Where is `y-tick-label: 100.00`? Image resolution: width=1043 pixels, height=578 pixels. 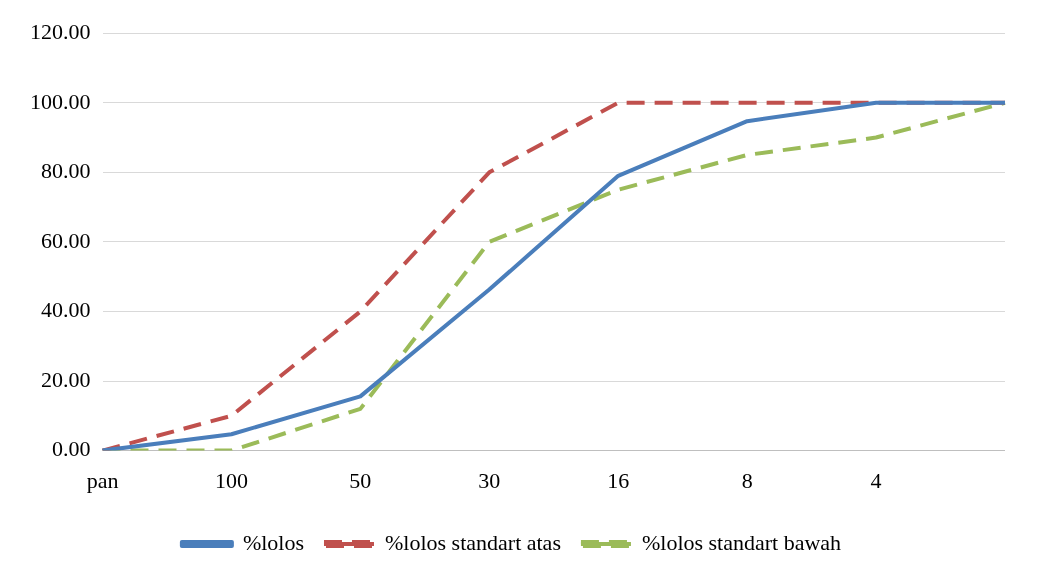 y-tick-label: 100.00 is located at coordinates (60, 101).